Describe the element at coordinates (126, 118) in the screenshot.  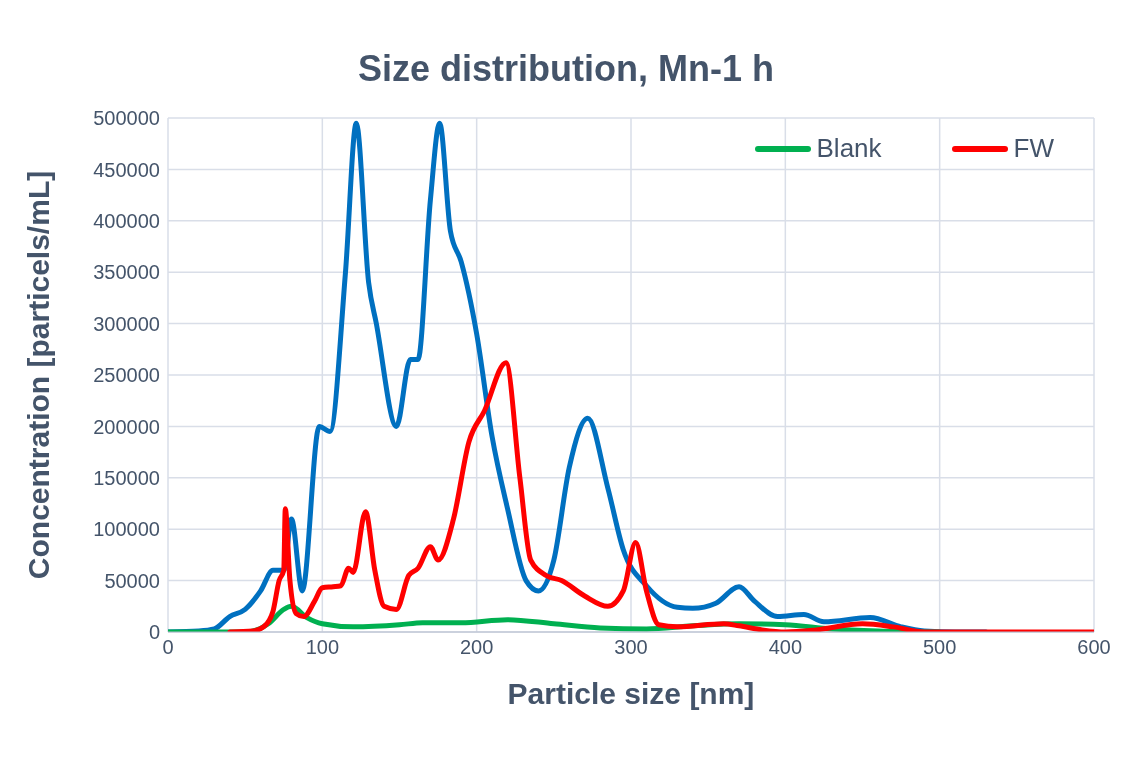
I see `y-tick-label: 500000` at that location.